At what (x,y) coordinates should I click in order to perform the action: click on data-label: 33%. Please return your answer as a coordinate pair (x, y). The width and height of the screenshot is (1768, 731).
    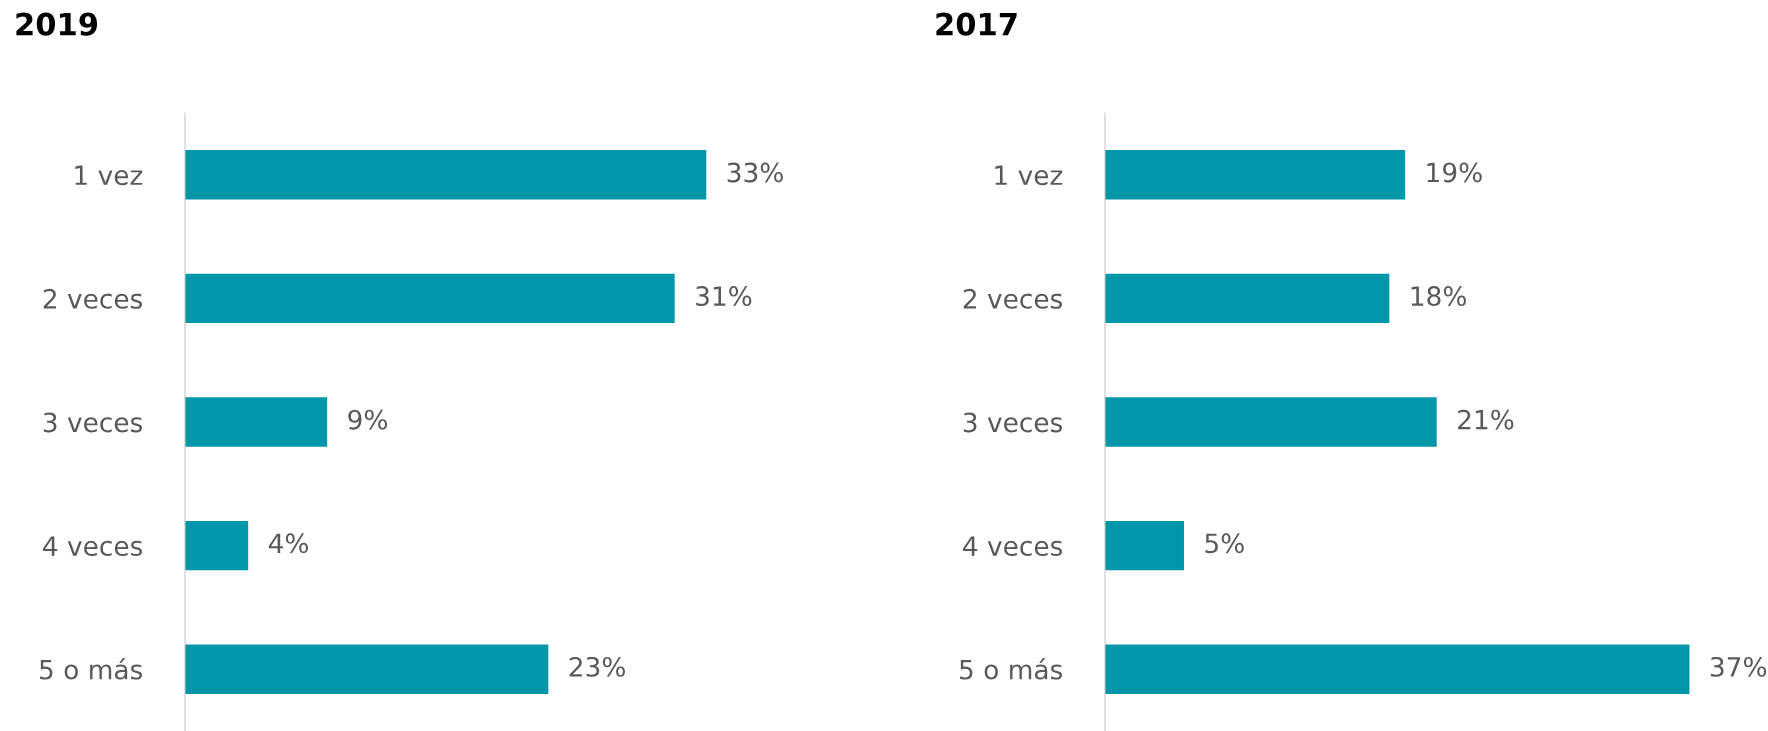
    Looking at the image, I should click on (755, 172).